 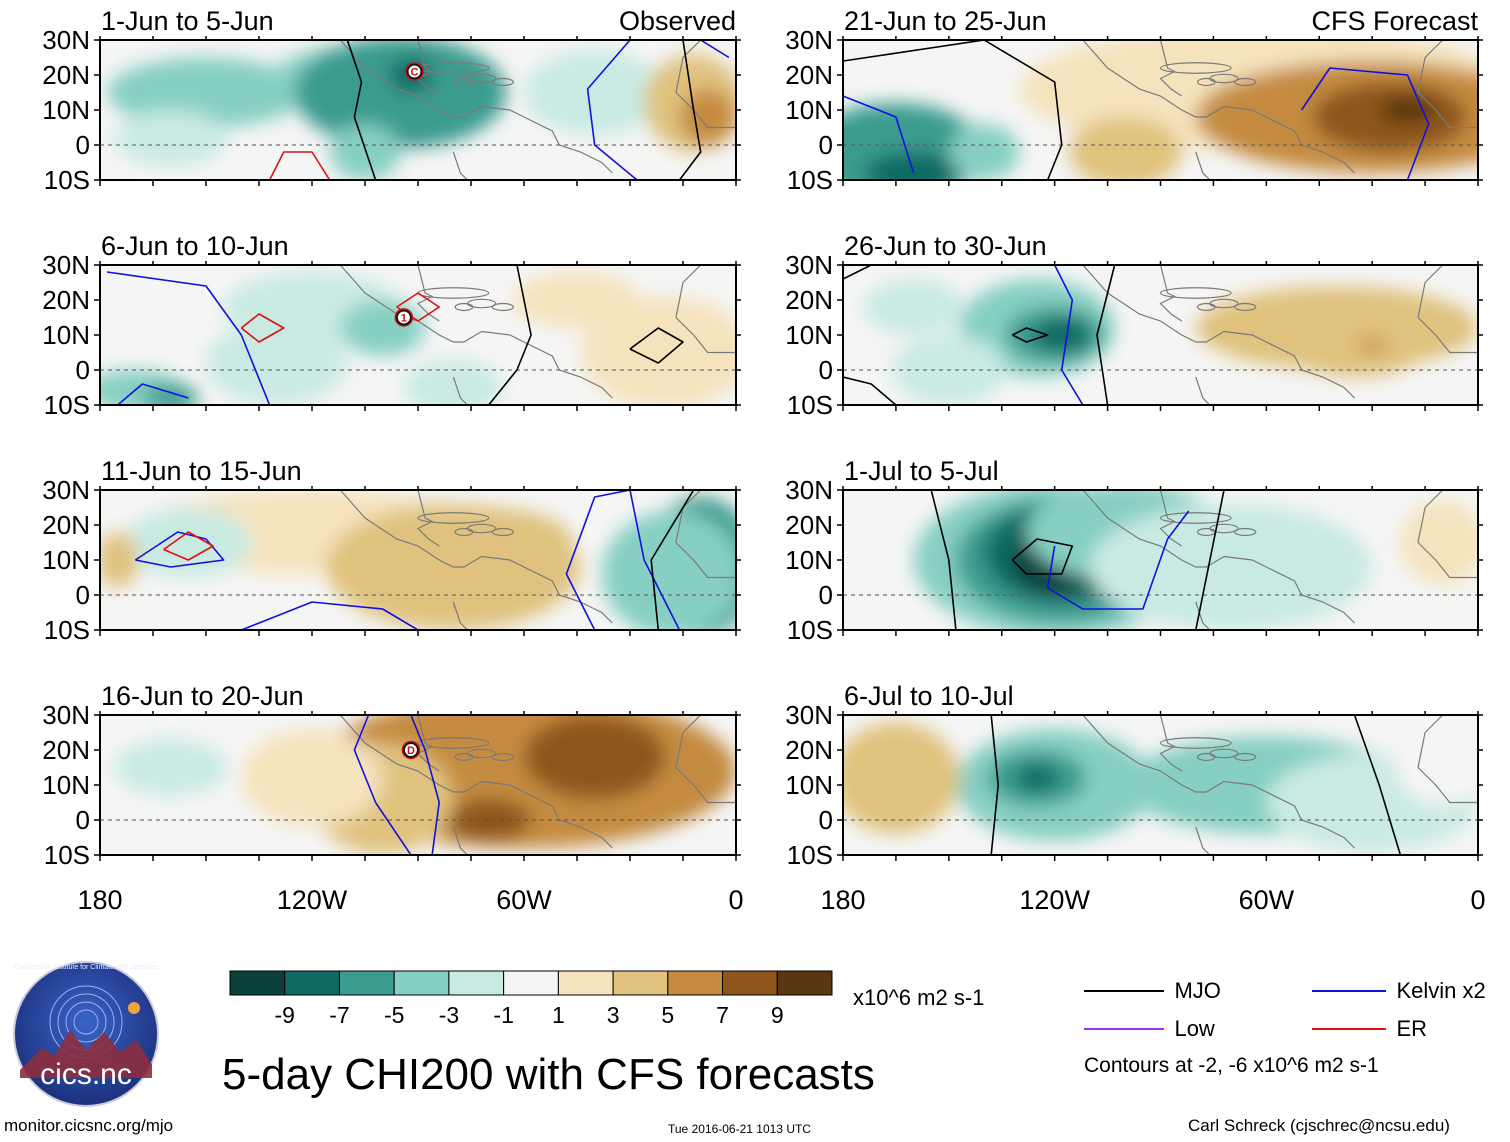 What do you see at coordinates (86, 1074) in the screenshot?
I see `logo-text: cics.nc` at bounding box center [86, 1074].